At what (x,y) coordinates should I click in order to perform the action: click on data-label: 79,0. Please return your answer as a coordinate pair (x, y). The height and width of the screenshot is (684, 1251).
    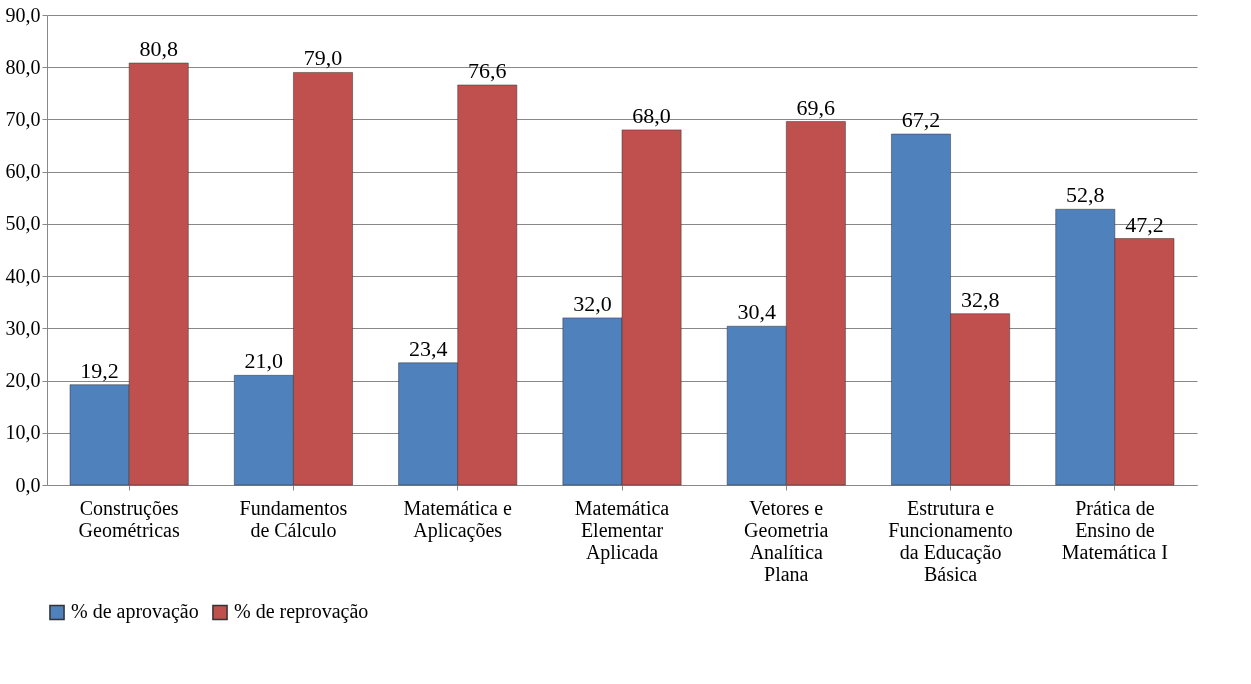
    Looking at the image, I should click on (323, 58).